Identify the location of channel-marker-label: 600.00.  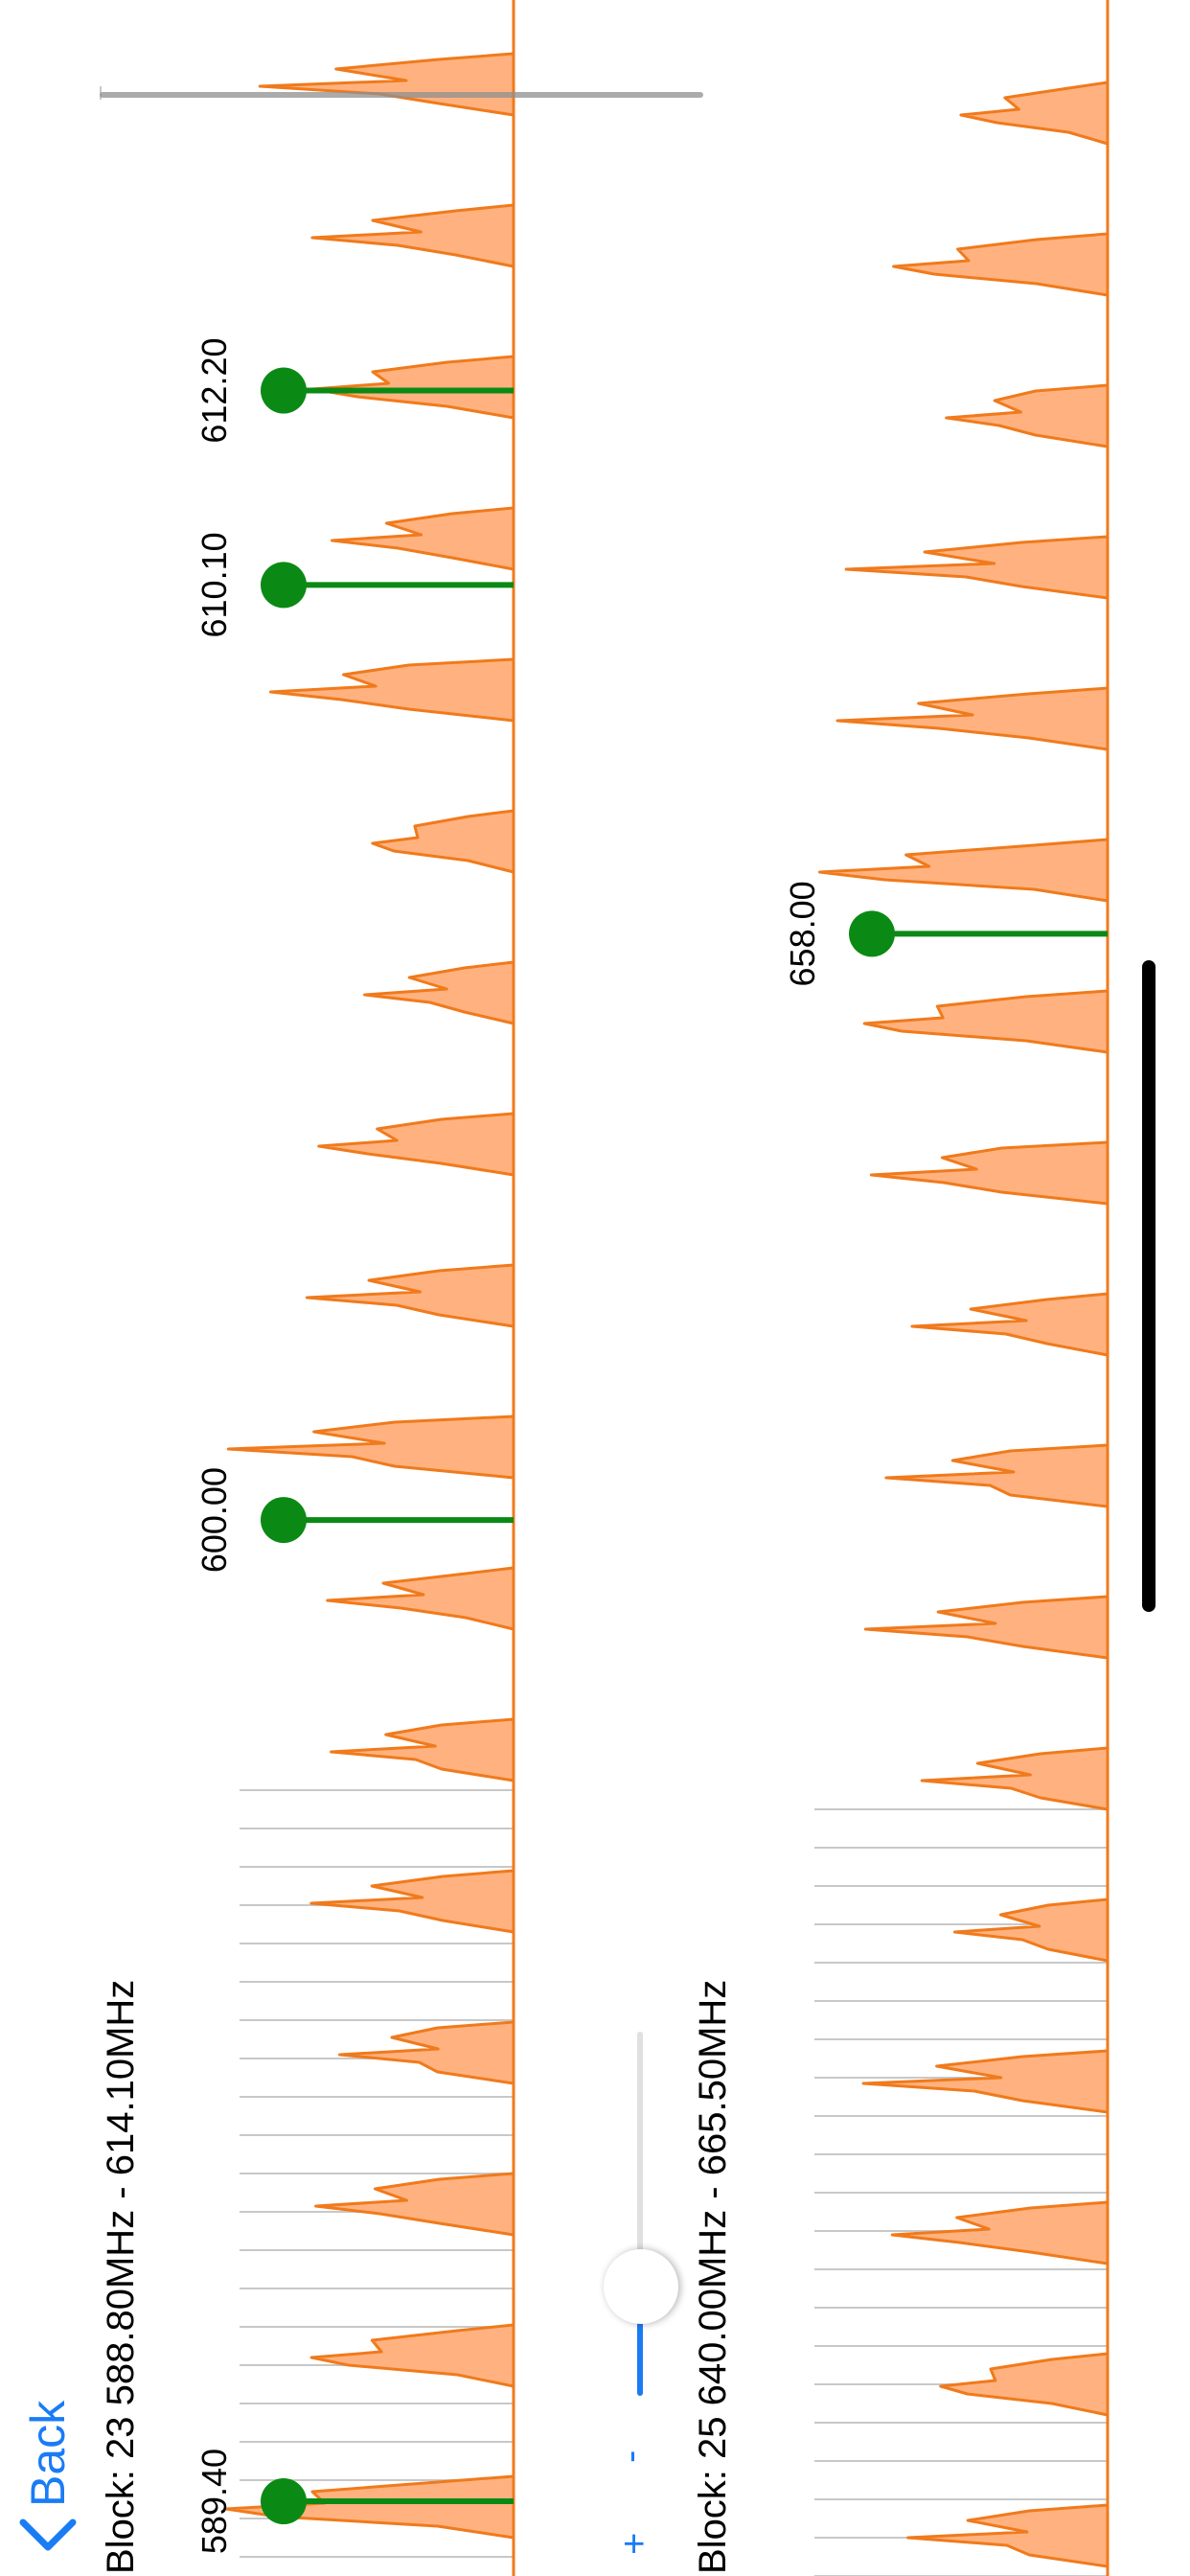
(214, 1520).